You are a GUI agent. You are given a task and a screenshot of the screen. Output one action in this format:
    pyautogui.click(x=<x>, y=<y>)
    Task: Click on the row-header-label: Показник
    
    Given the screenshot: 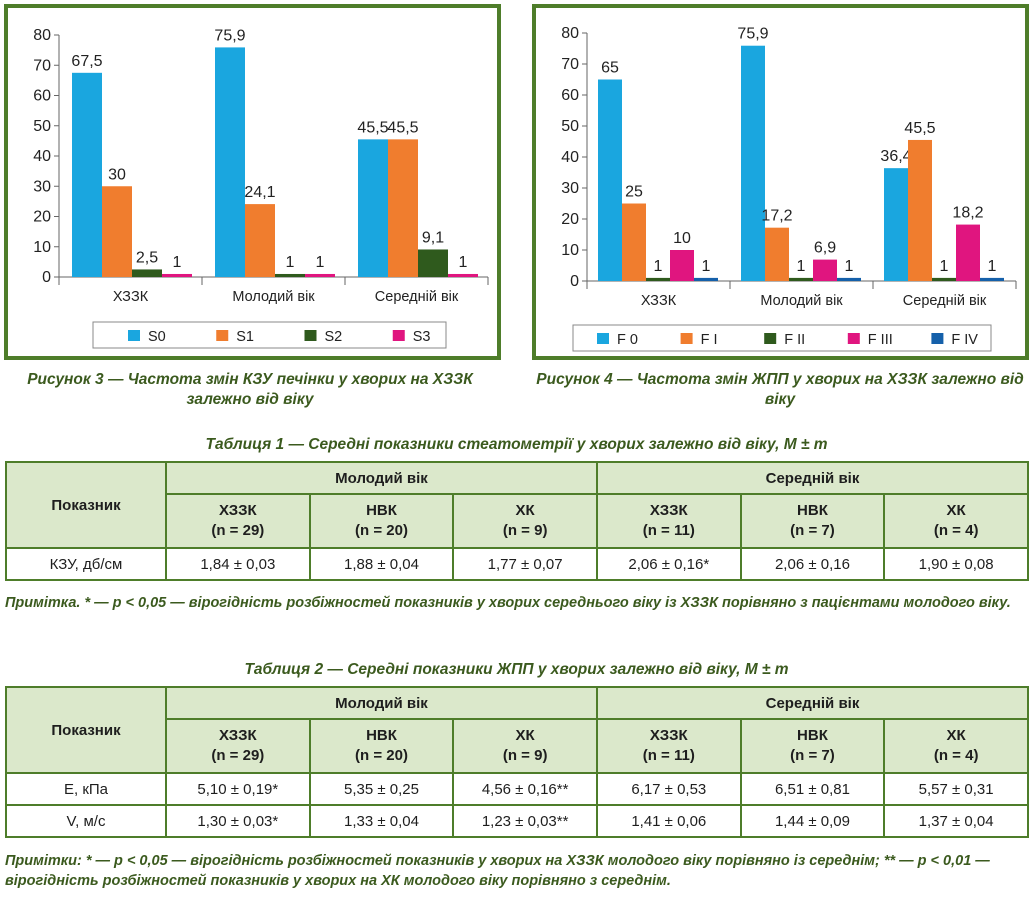 What is the action you would take?
    pyautogui.click(x=86, y=505)
    